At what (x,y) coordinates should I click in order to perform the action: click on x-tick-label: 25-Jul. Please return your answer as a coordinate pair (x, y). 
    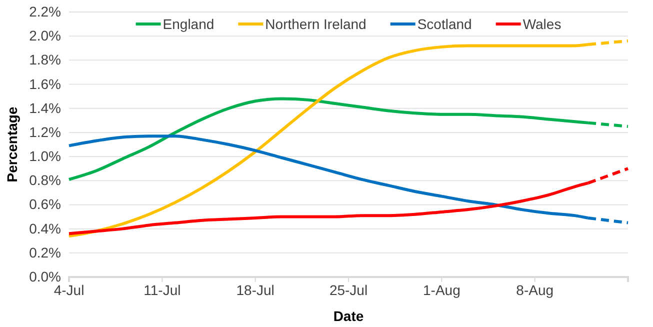
    Looking at the image, I should click on (348, 290).